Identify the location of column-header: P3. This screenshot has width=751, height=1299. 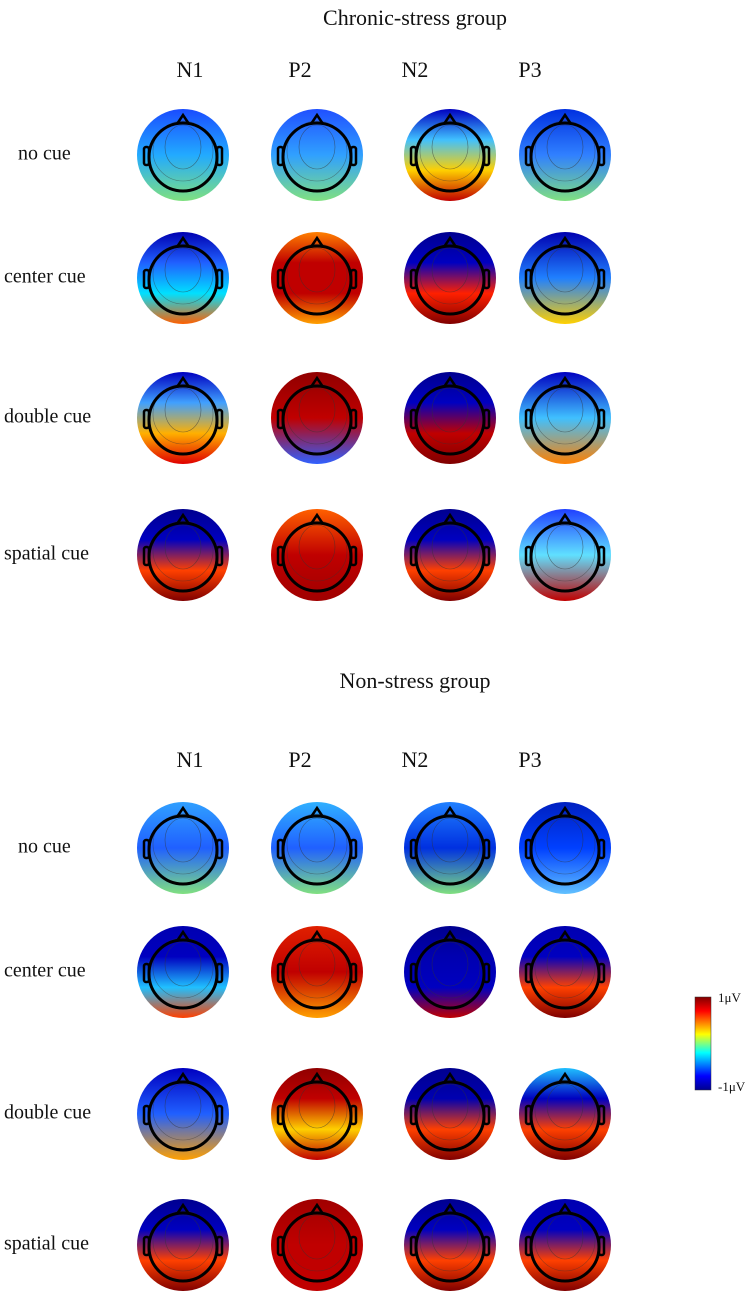
(529, 69).